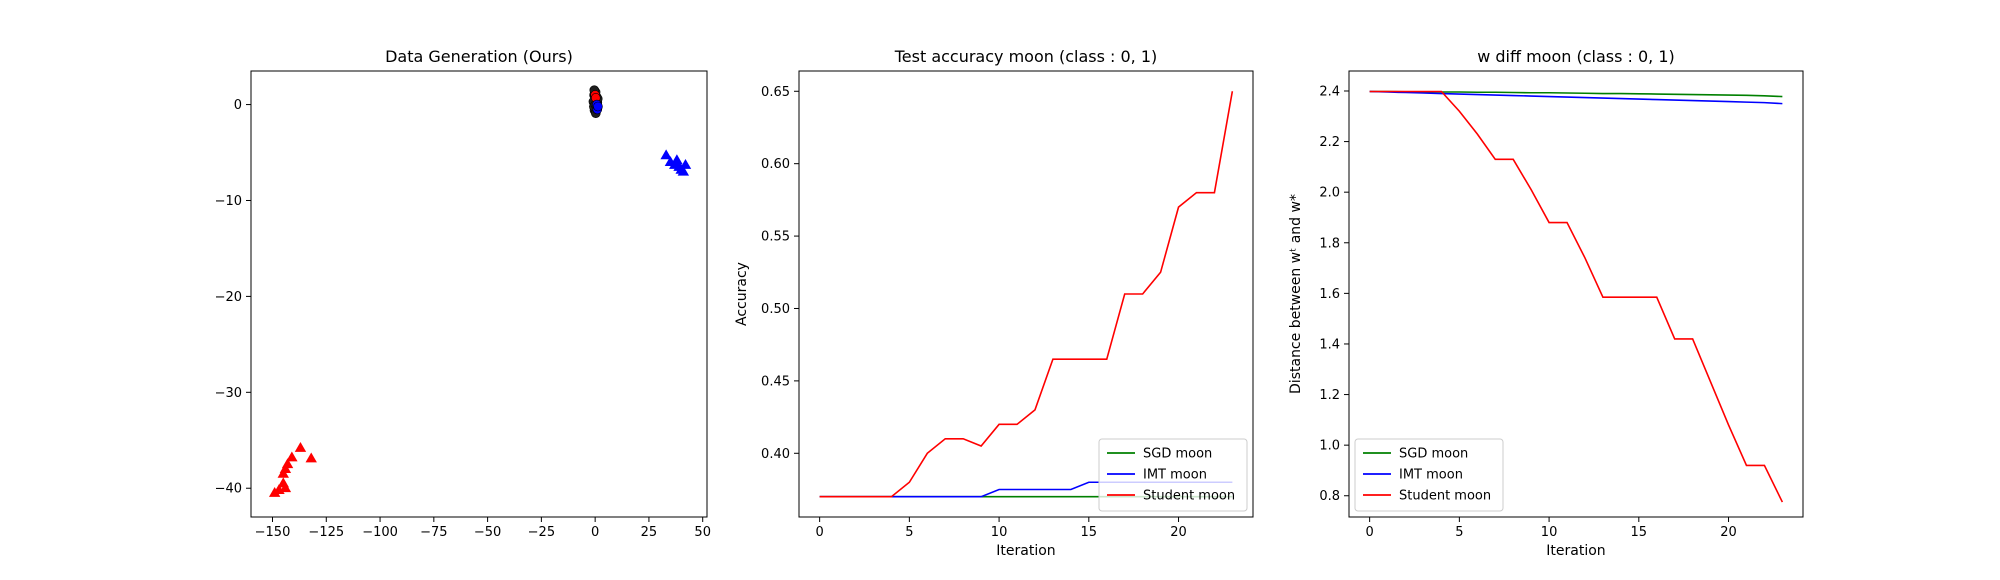 Image resolution: width=2000 pixels, height=580 pixels. I want to click on x-tick-label: −25, so click(541, 532).